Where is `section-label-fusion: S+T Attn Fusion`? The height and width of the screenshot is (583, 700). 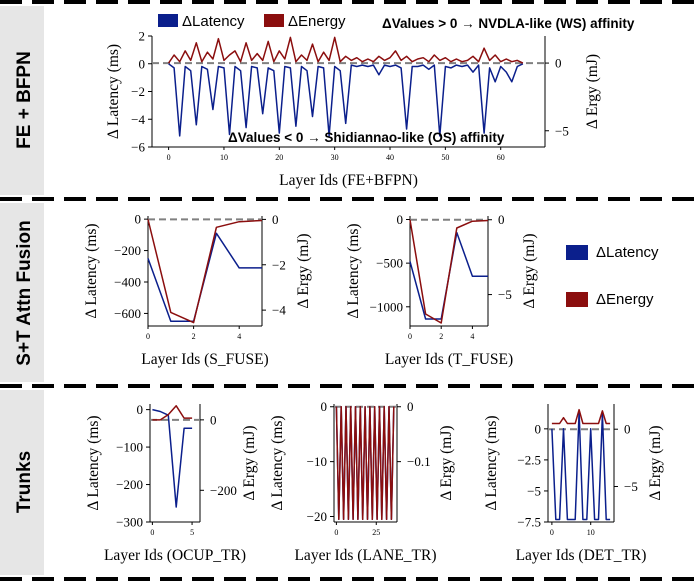 section-label-fusion: S+T Attn Fusion is located at coordinates (24, 292).